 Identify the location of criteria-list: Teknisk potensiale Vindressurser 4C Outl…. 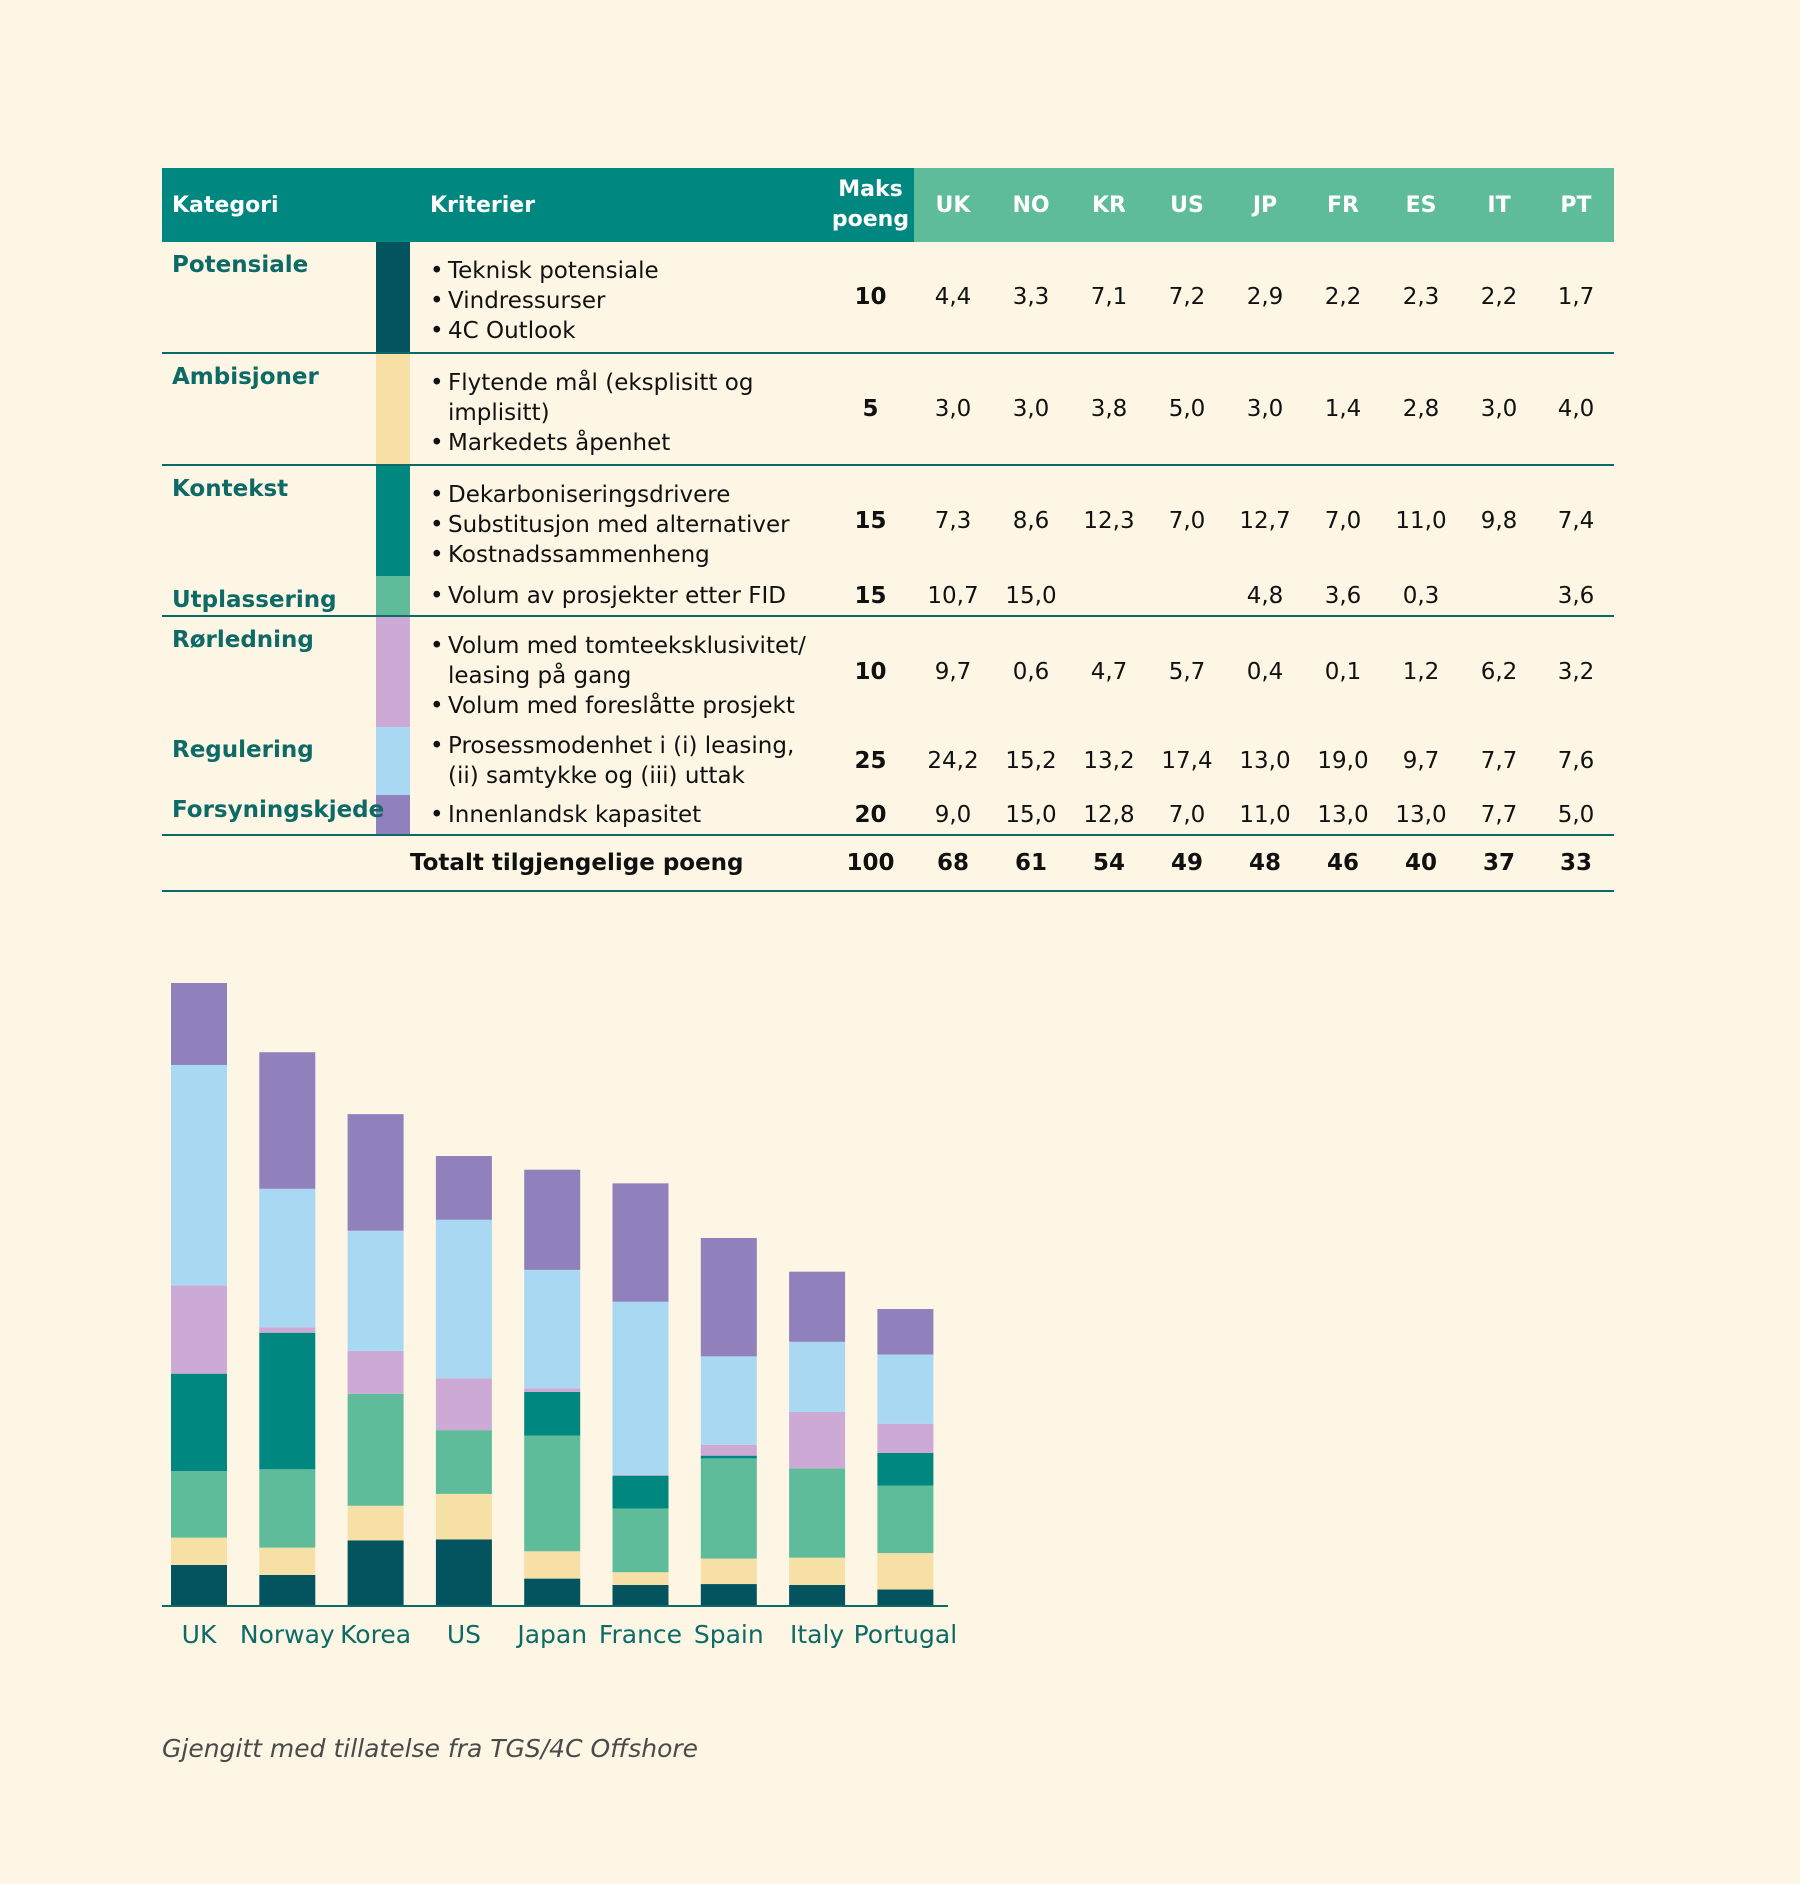
(618, 297).